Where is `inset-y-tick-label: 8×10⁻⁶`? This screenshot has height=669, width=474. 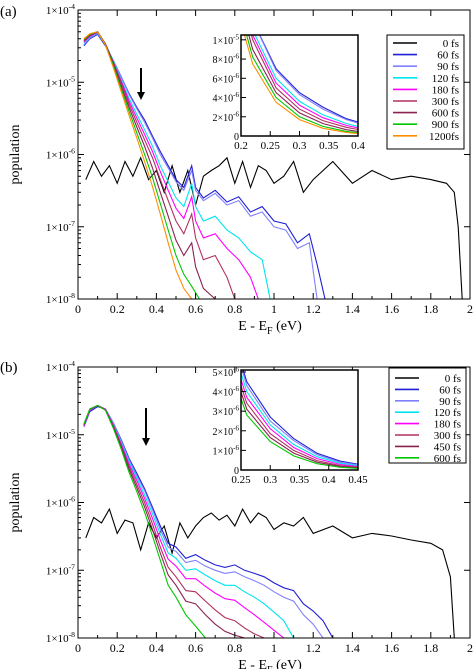
inset-y-tick-label: 8×10⁻⁶ is located at coordinates (226, 60).